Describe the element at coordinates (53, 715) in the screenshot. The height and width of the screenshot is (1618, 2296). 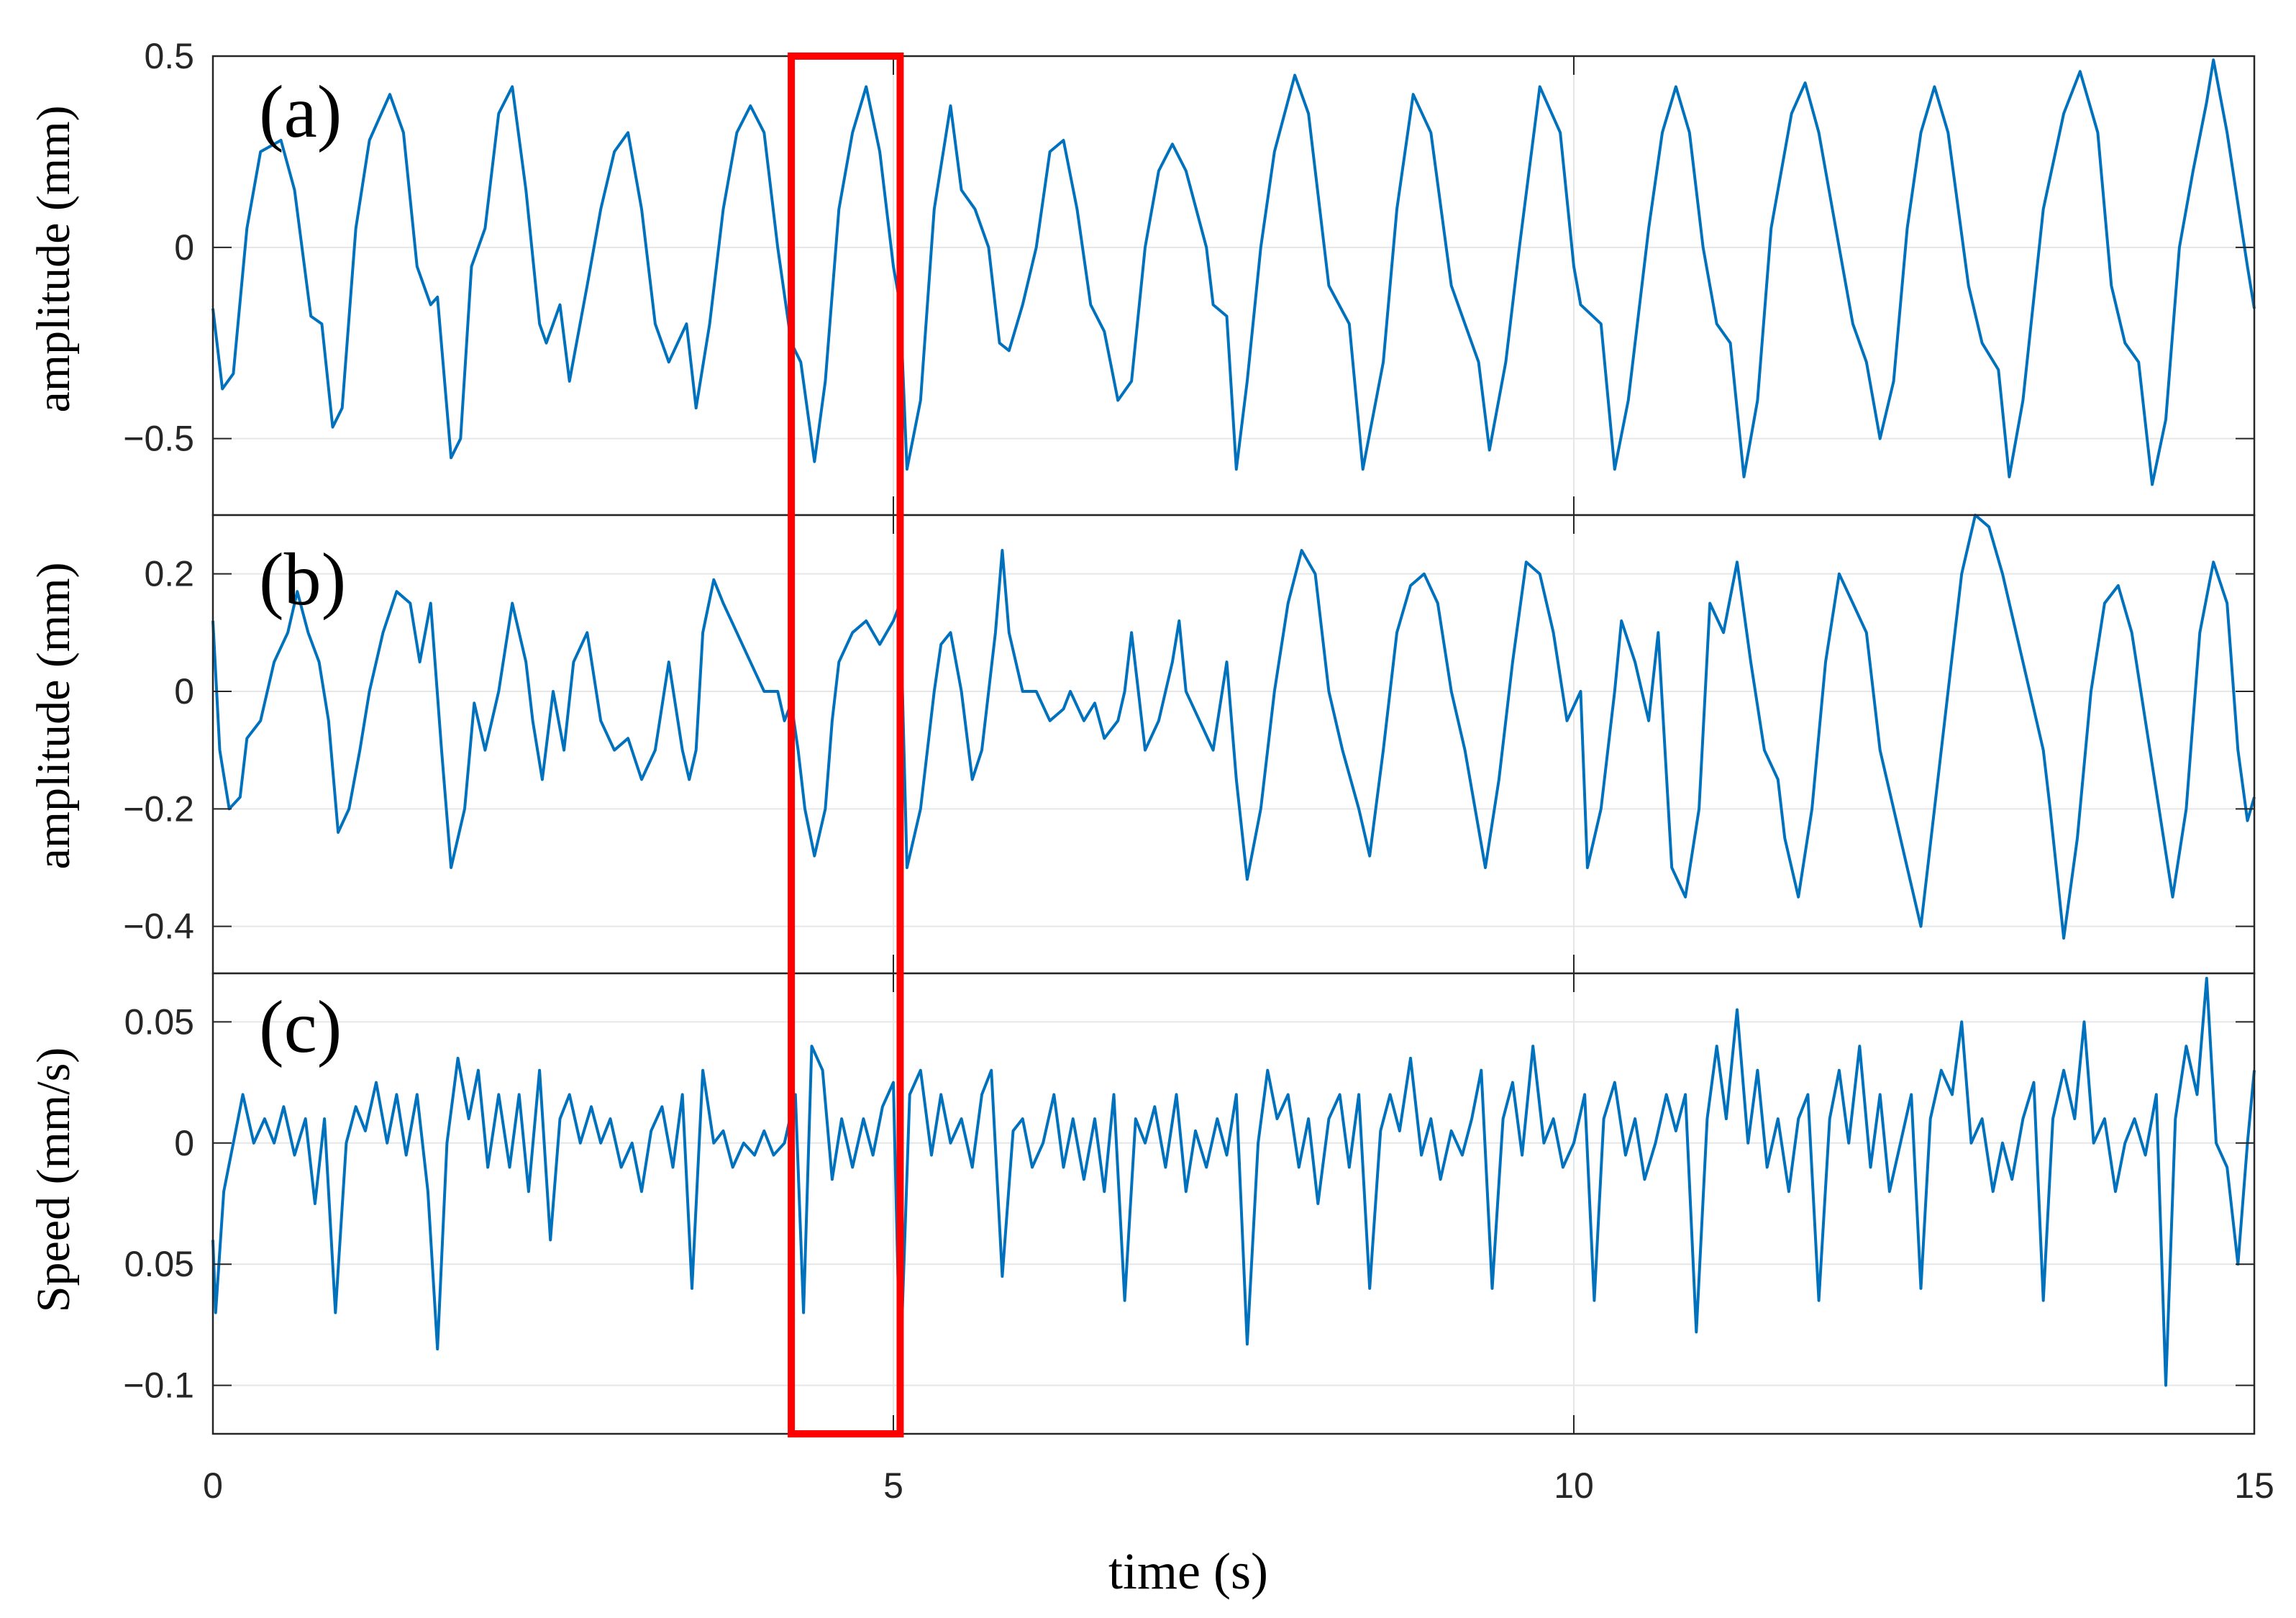
I see `panel-b-ylabel: amplitude (mm)` at that location.